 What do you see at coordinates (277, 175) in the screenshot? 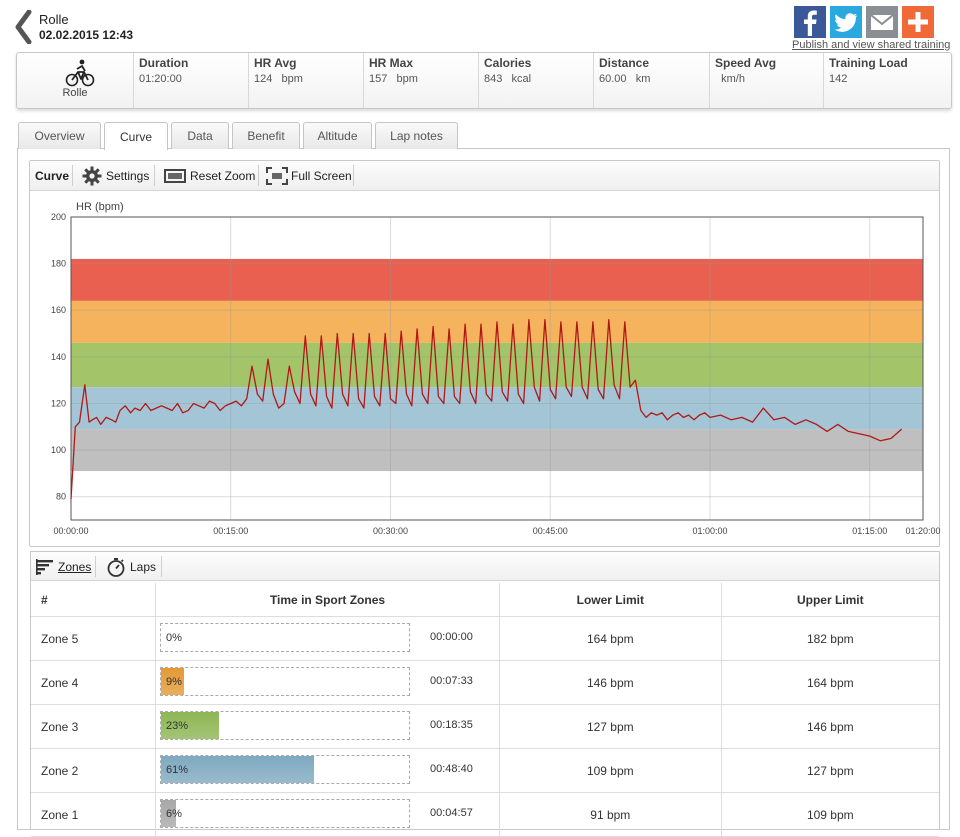
I see `full-screen-icon` at bounding box center [277, 175].